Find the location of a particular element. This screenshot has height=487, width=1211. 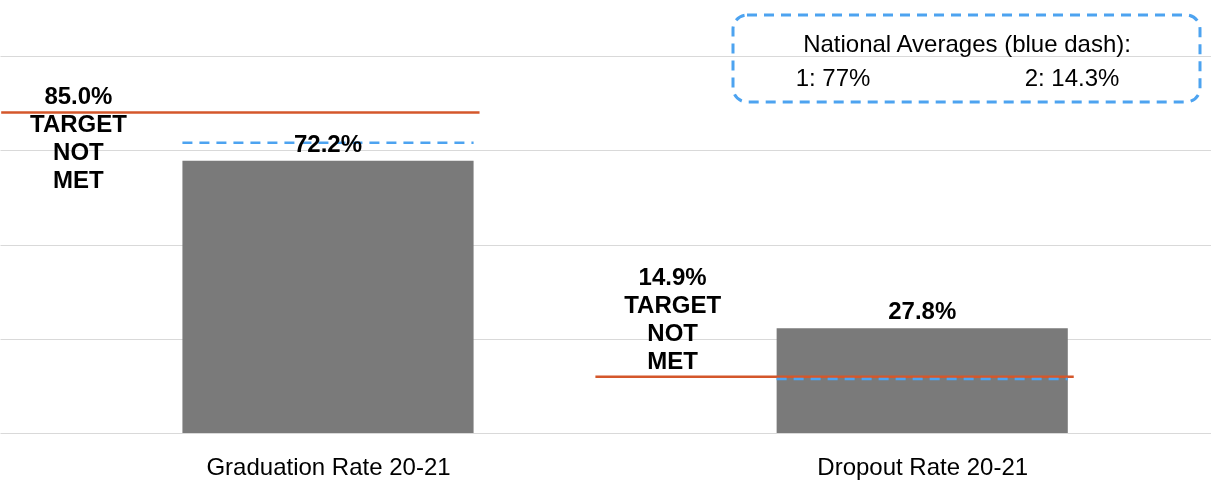

annotation: National Averages (blue dash): is located at coordinates (967, 43).